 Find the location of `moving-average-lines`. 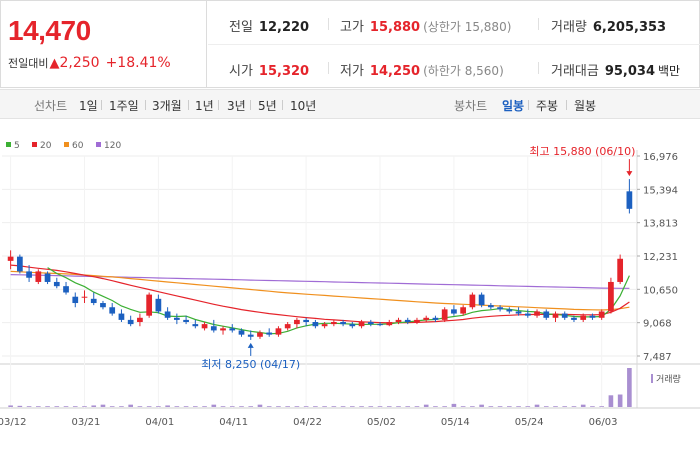

moving-average-lines is located at coordinates (320, 299).